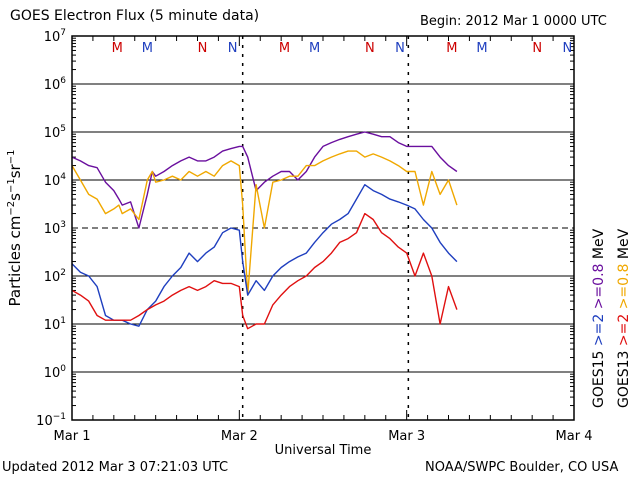 The image size is (640, 480). Describe the element at coordinates (55, 84) in the screenshot. I see `y-tick-label: 10⁶` at that location.